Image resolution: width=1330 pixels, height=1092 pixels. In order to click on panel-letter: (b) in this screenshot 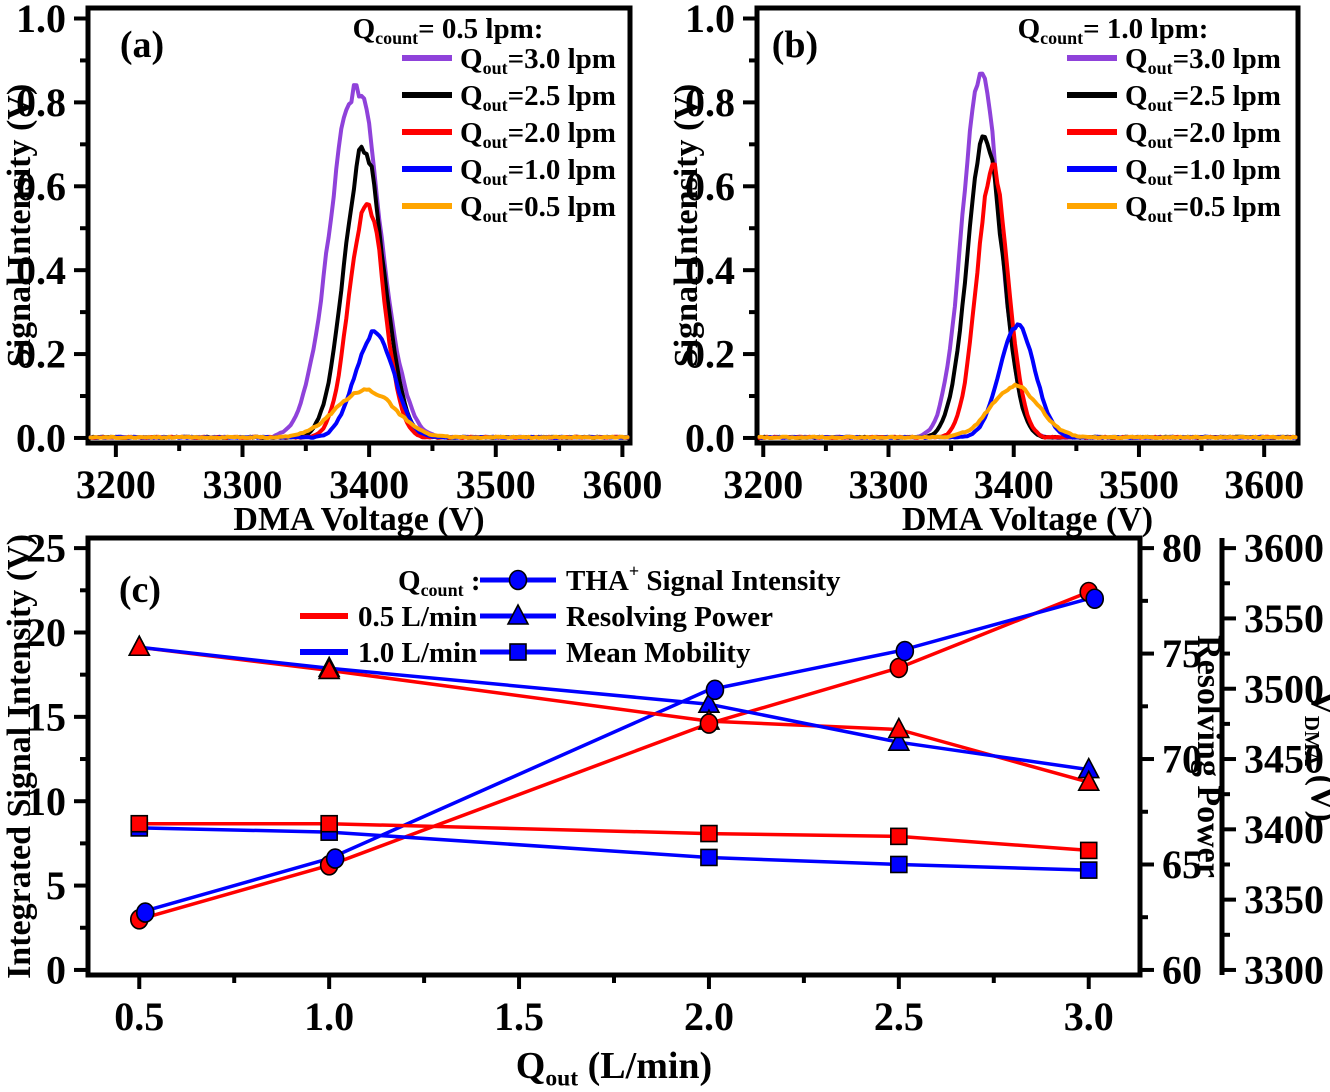, I will do `click(795, 45)`.